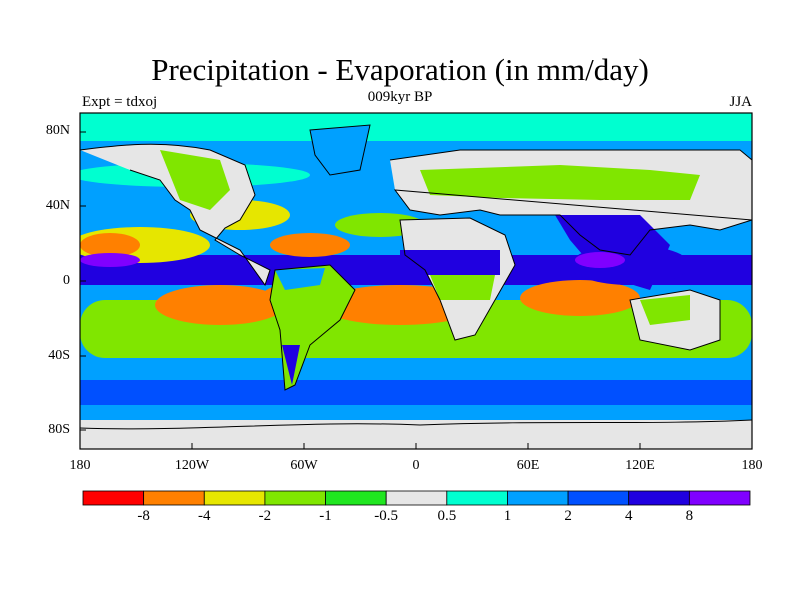 This screenshot has width=800, height=600. I want to click on map-title: Precipitation - Evaporation (in mm/day), so click(400, 69).